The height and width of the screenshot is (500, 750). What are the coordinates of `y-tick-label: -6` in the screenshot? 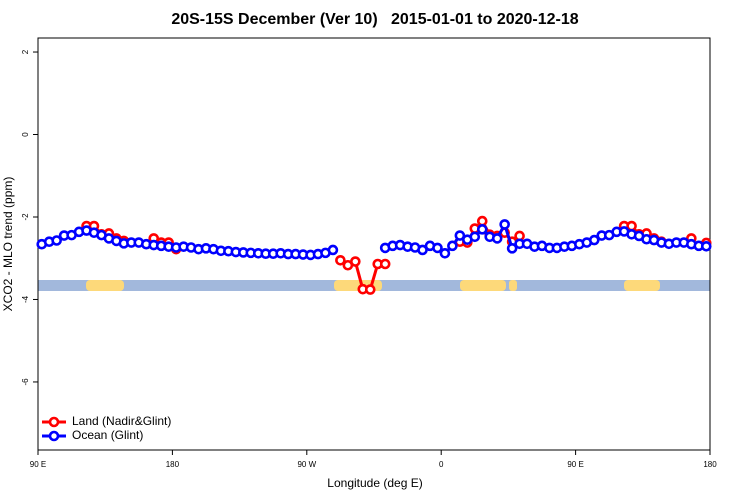 It's located at (25, 382).